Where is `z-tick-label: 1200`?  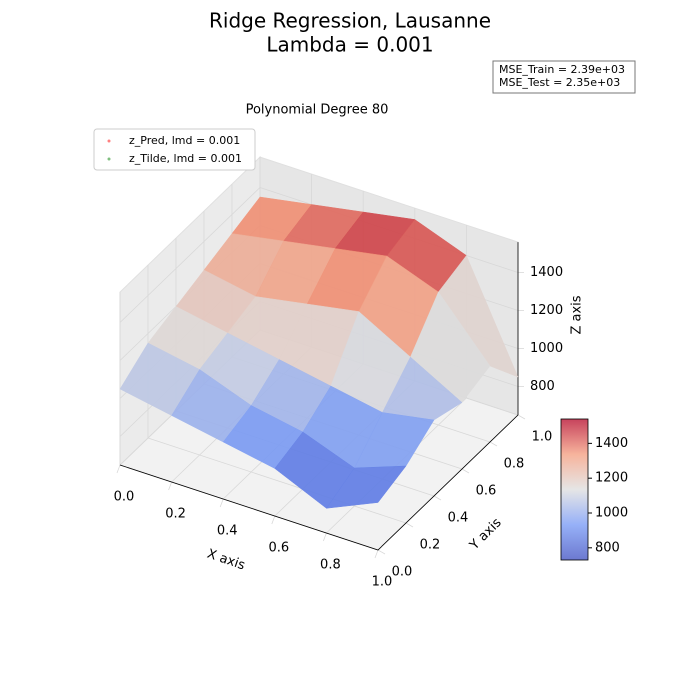 z-tick-label: 1200 is located at coordinates (546, 310).